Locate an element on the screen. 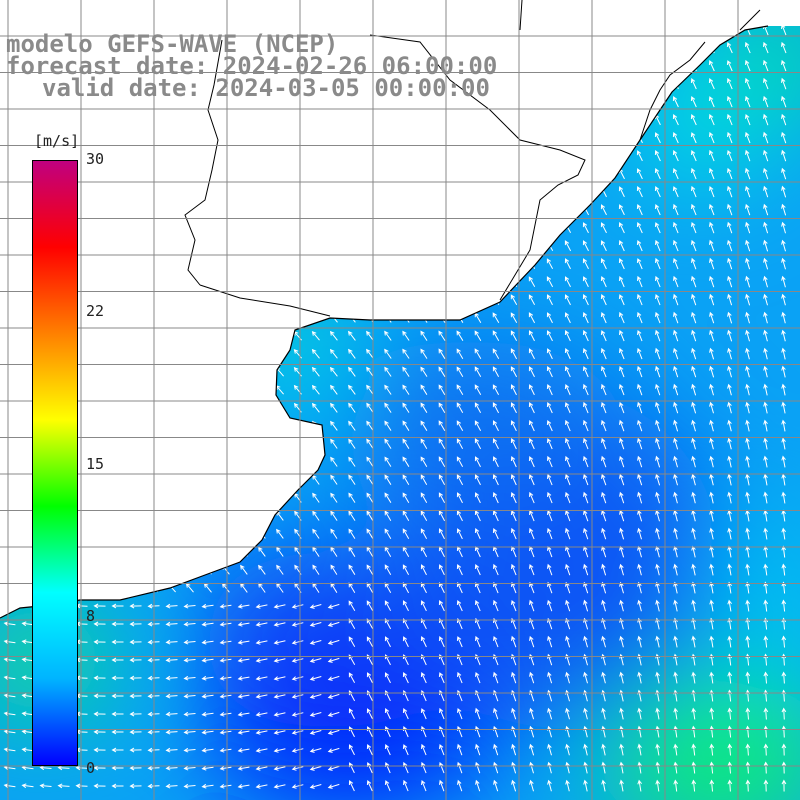 The image size is (800, 800). colorbar is located at coordinates (55, 463).